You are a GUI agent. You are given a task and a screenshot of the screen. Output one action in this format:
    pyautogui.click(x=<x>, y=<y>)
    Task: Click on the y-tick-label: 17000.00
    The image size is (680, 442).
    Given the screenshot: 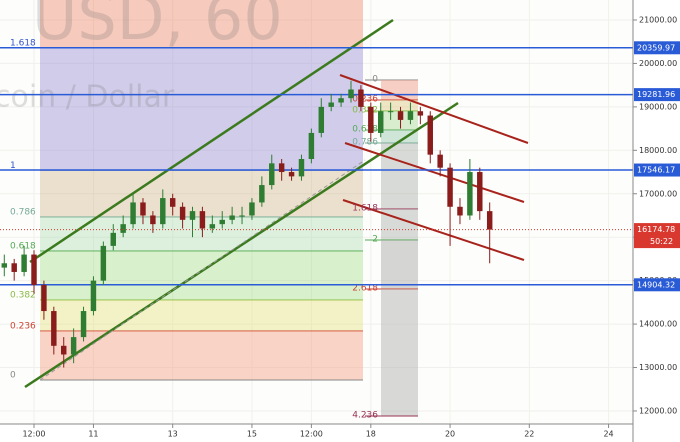 What is the action you would take?
    pyautogui.click(x=658, y=193)
    